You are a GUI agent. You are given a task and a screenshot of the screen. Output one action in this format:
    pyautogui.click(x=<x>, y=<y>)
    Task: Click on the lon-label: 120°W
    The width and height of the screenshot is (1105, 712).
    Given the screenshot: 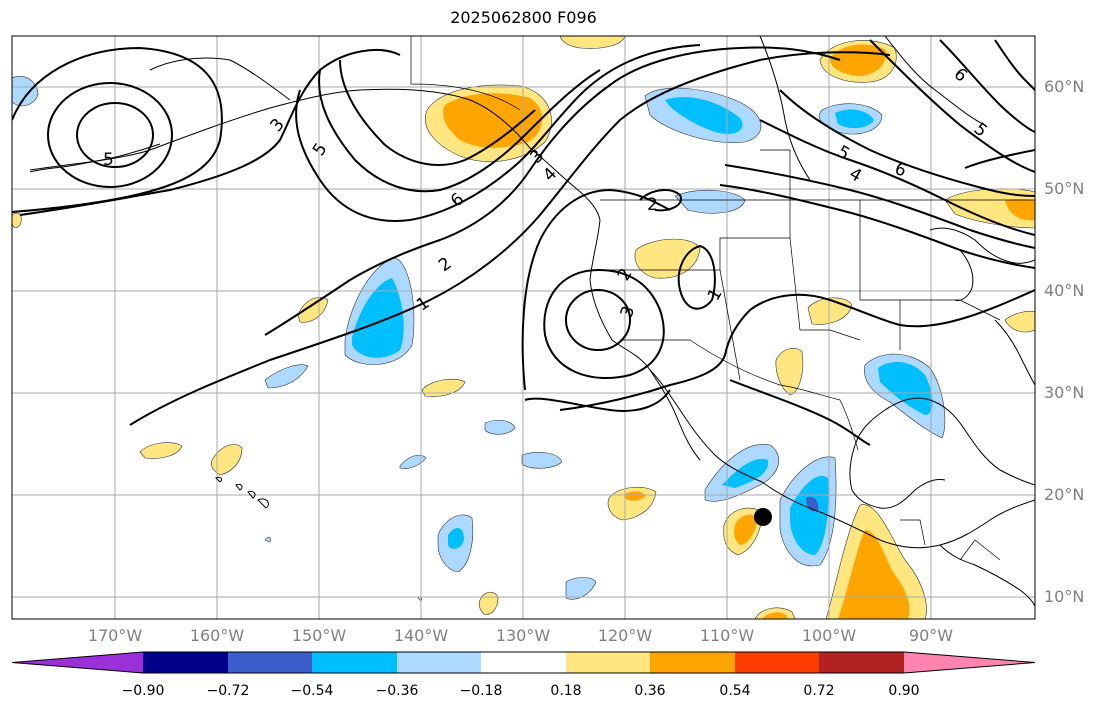 What is the action you would take?
    pyautogui.click(x=625, y=635)
    